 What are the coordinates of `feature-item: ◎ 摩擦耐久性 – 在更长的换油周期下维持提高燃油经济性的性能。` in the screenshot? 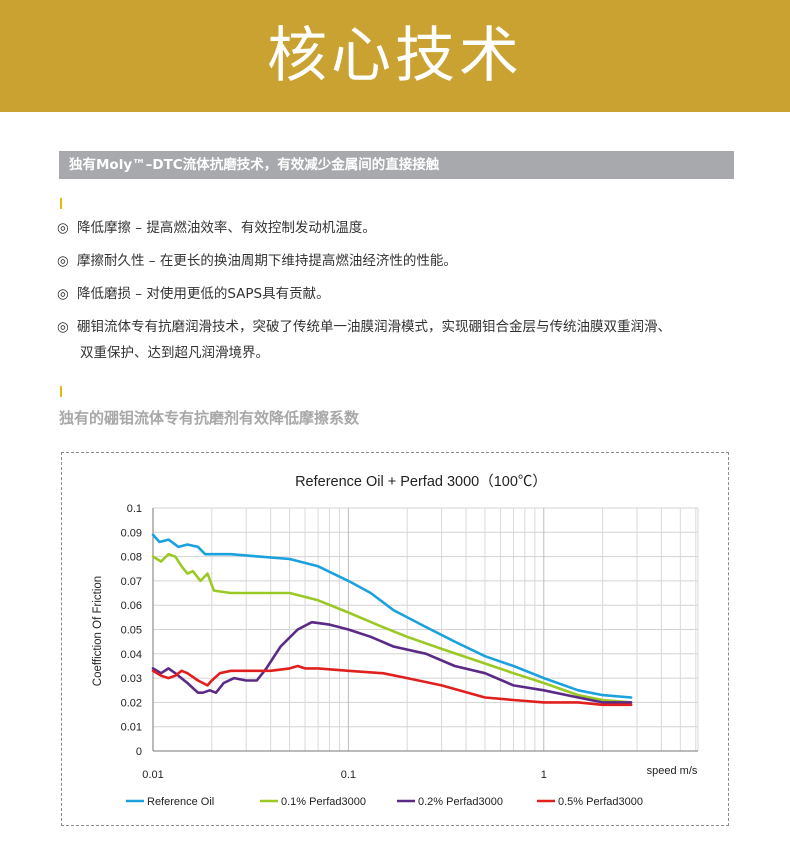 It's located at (257, 261).